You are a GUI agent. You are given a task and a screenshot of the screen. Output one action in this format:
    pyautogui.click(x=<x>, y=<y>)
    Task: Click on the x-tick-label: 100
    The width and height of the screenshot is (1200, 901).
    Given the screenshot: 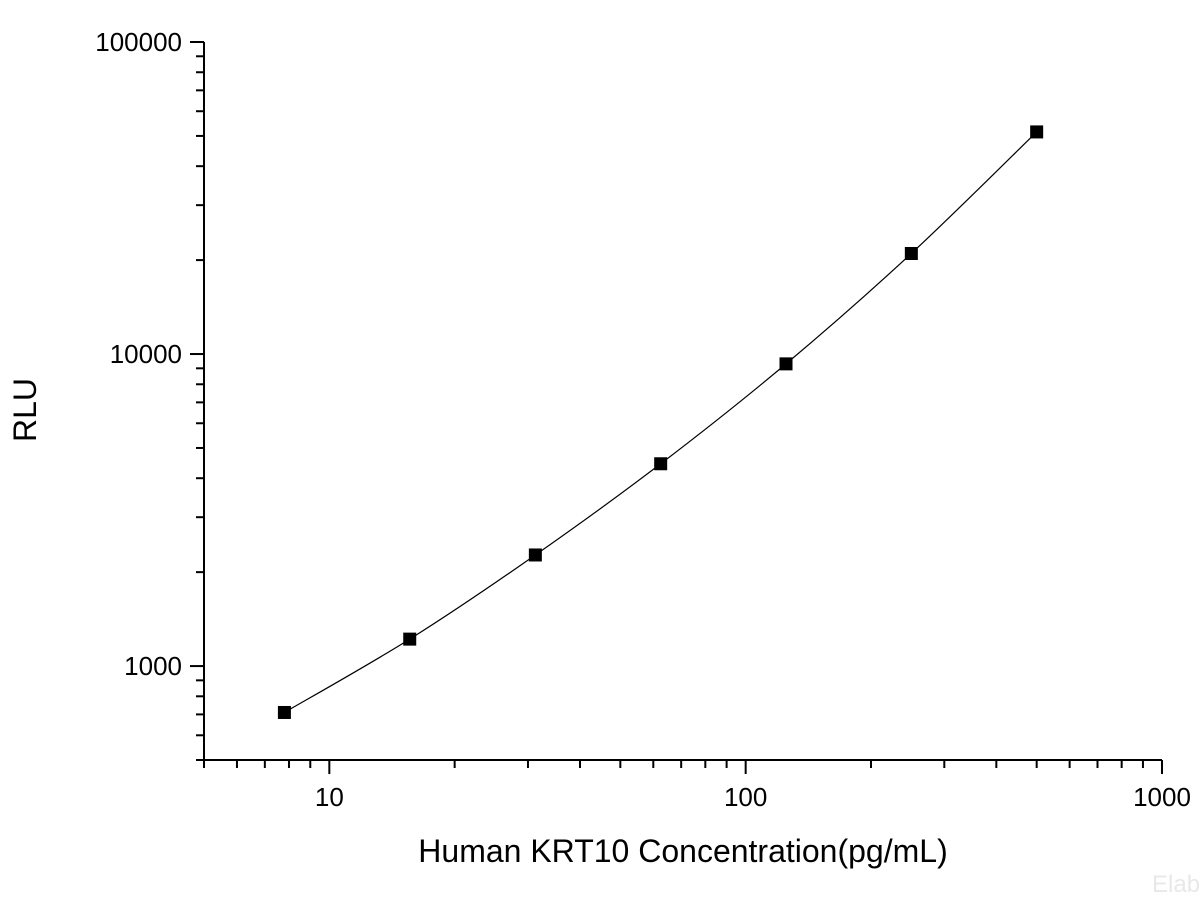 What is the action you would take?
    pyautogui.click(x=745, y=797)
    